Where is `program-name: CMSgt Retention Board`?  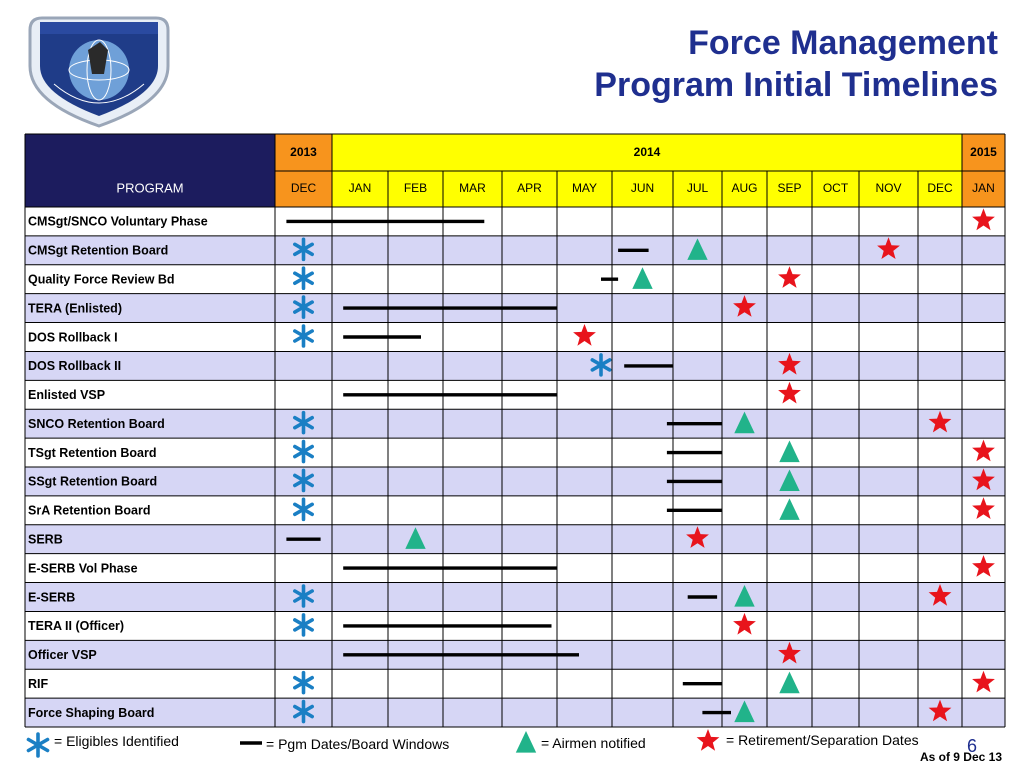
program-name: CMSgt Retention Board is located at coordinates (98, 251).